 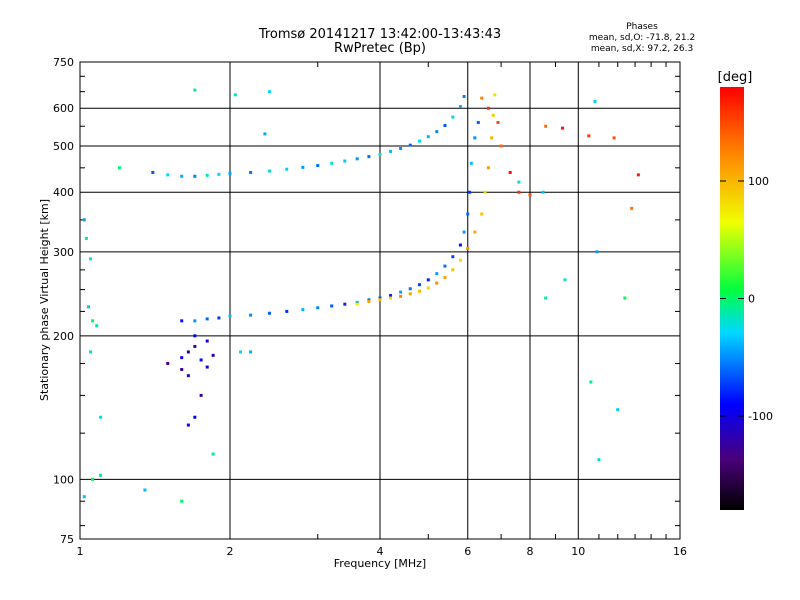 What do you see at coordinates (746, 299) in the screenshot?
I see `colorbar-ticks: 100 0 -100` at bounding box center [746, 299].